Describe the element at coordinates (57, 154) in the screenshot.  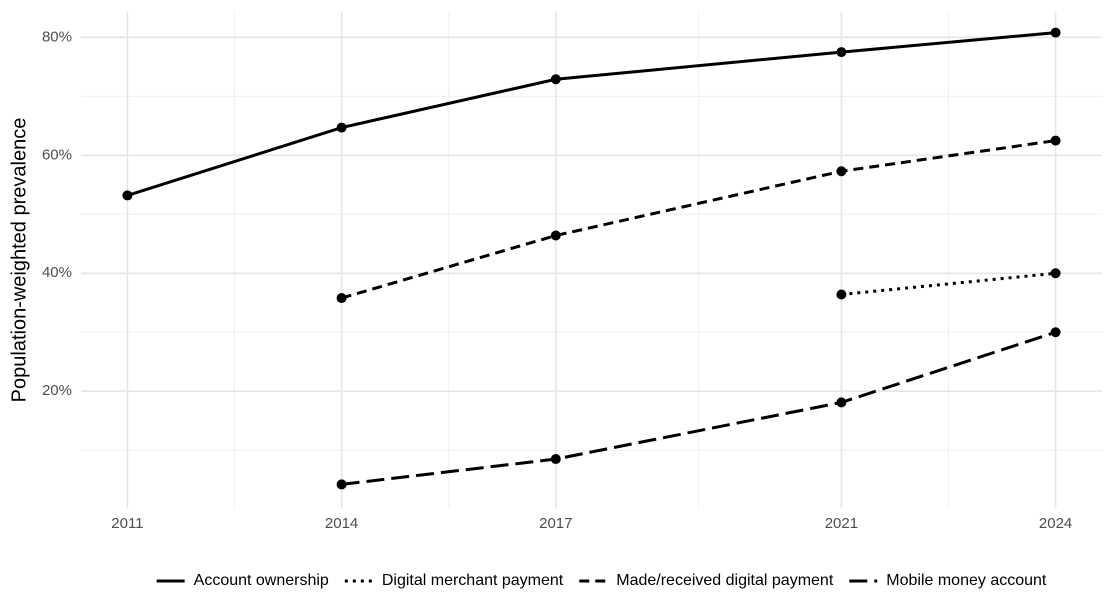
I see `y-tick-label: 60%` at that location.